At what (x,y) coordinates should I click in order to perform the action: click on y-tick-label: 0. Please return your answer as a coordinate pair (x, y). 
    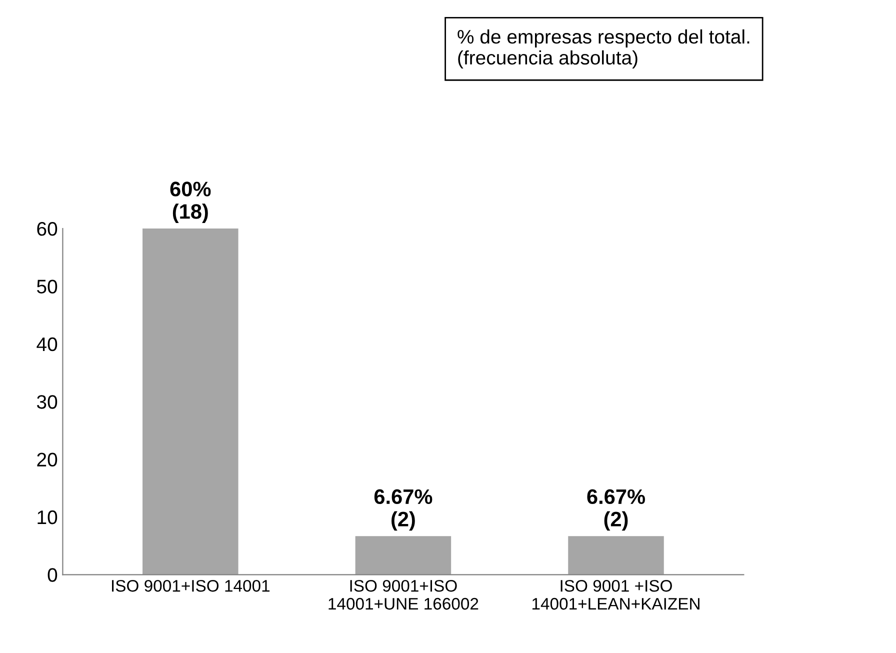
    Looking at the image, I should click on (53, 575).